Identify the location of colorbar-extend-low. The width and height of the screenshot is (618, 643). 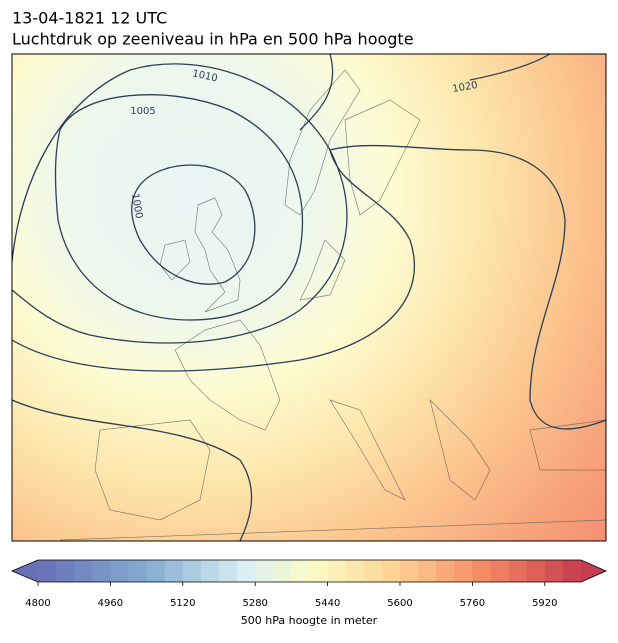
(25, 571).